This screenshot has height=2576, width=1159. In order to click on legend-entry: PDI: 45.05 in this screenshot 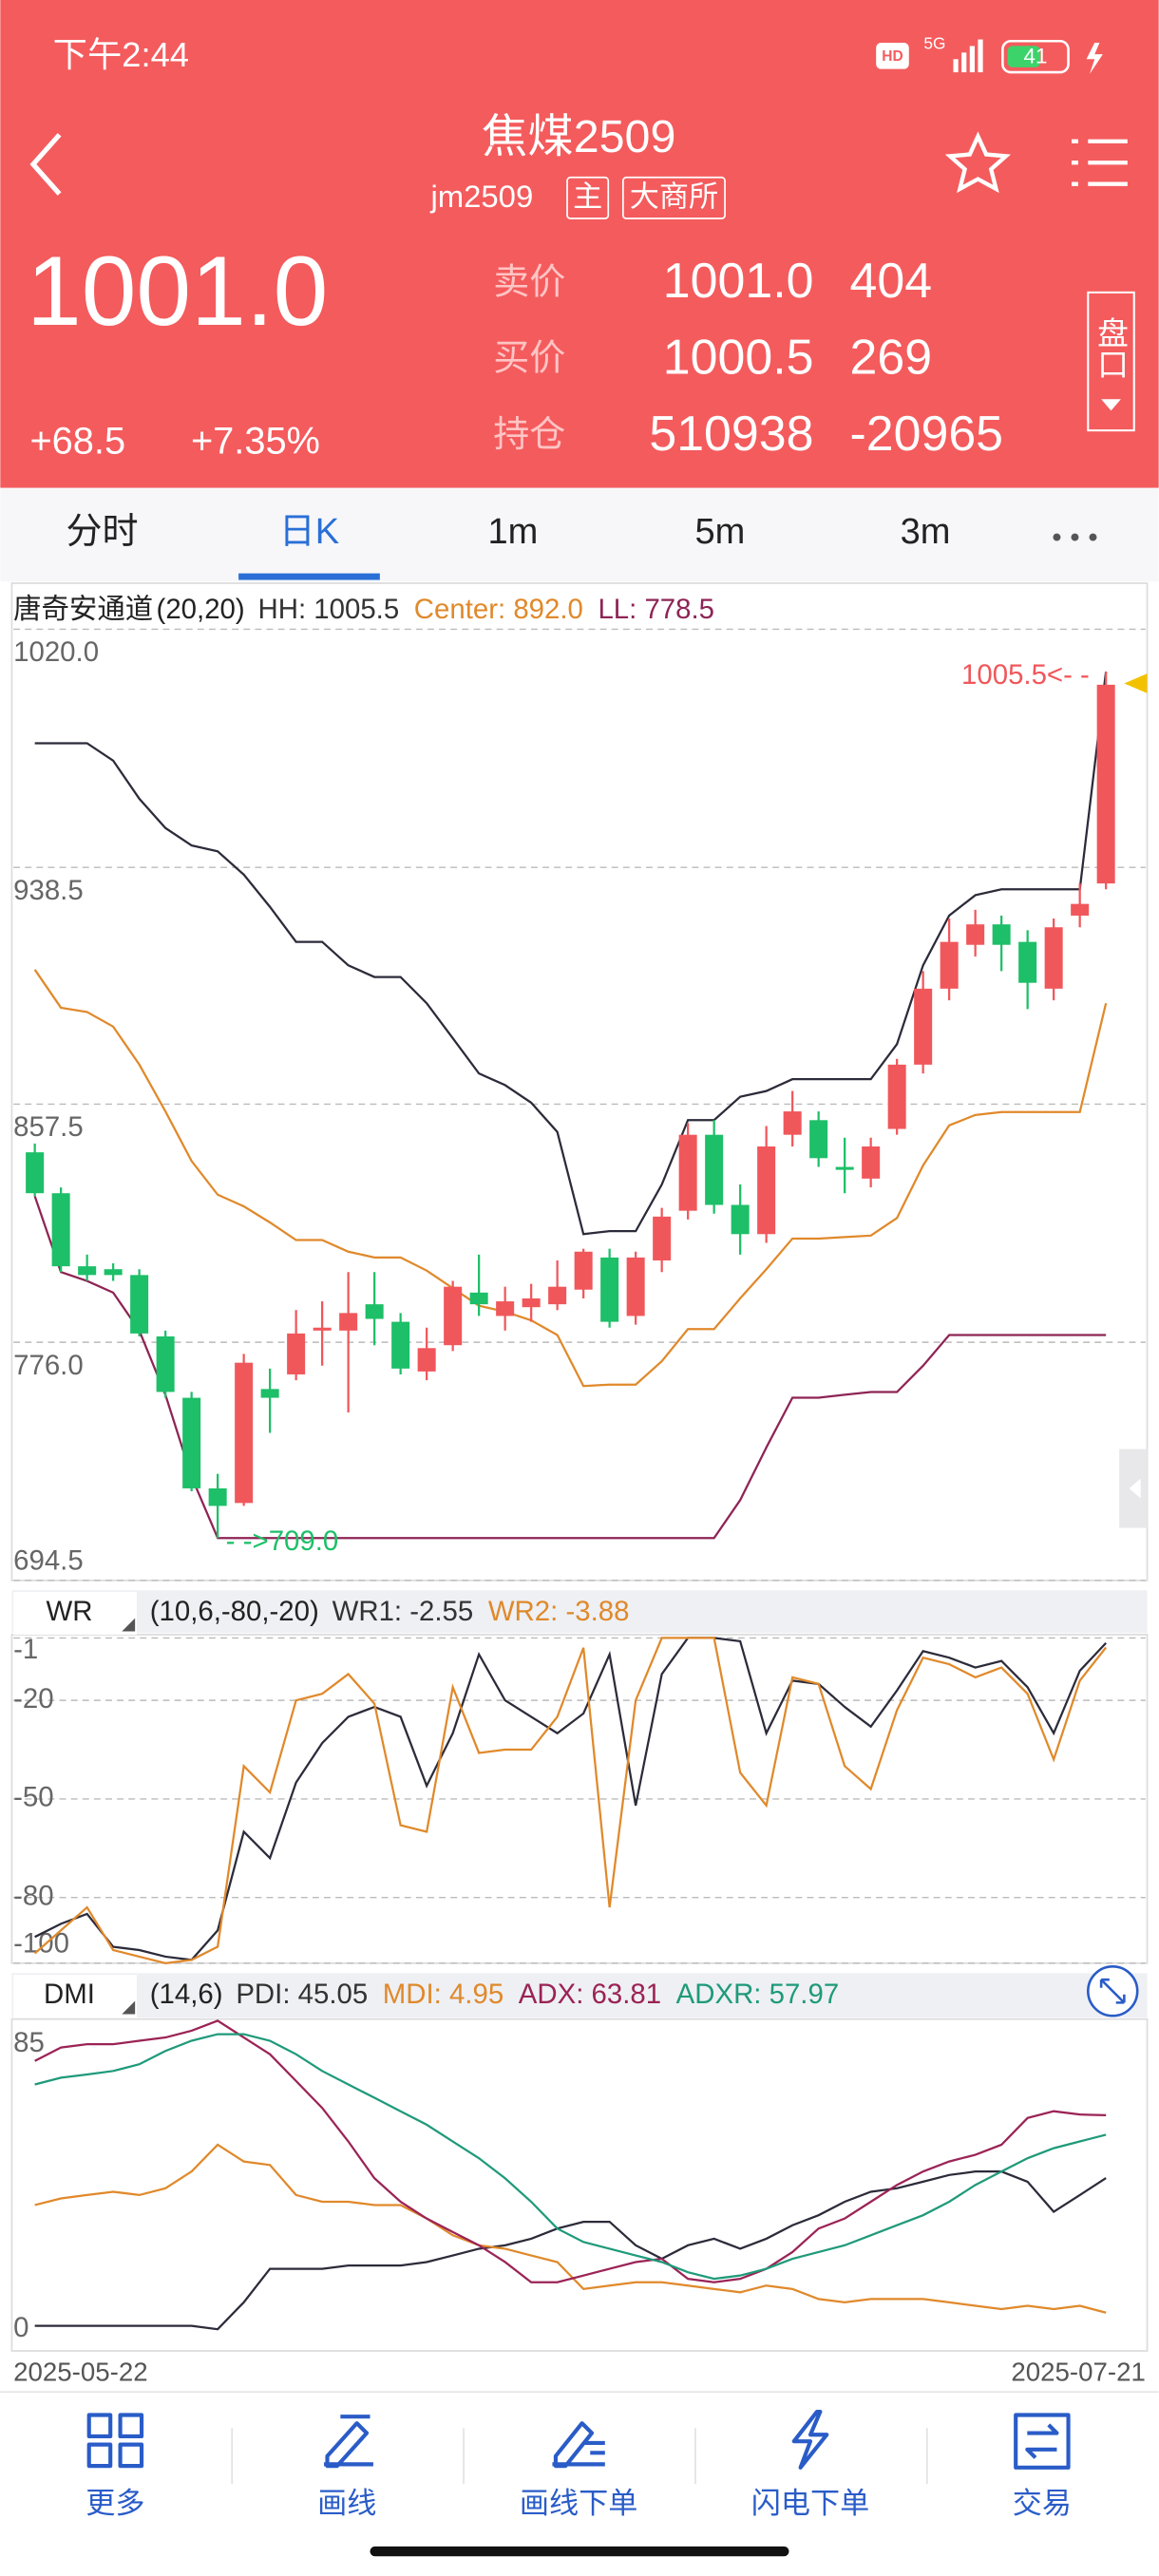, I will do `click(302, 1994)`.